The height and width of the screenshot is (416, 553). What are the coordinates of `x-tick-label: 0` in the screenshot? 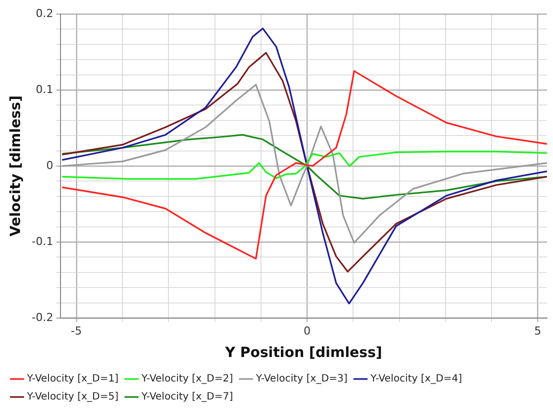 It's located at (307, 331).